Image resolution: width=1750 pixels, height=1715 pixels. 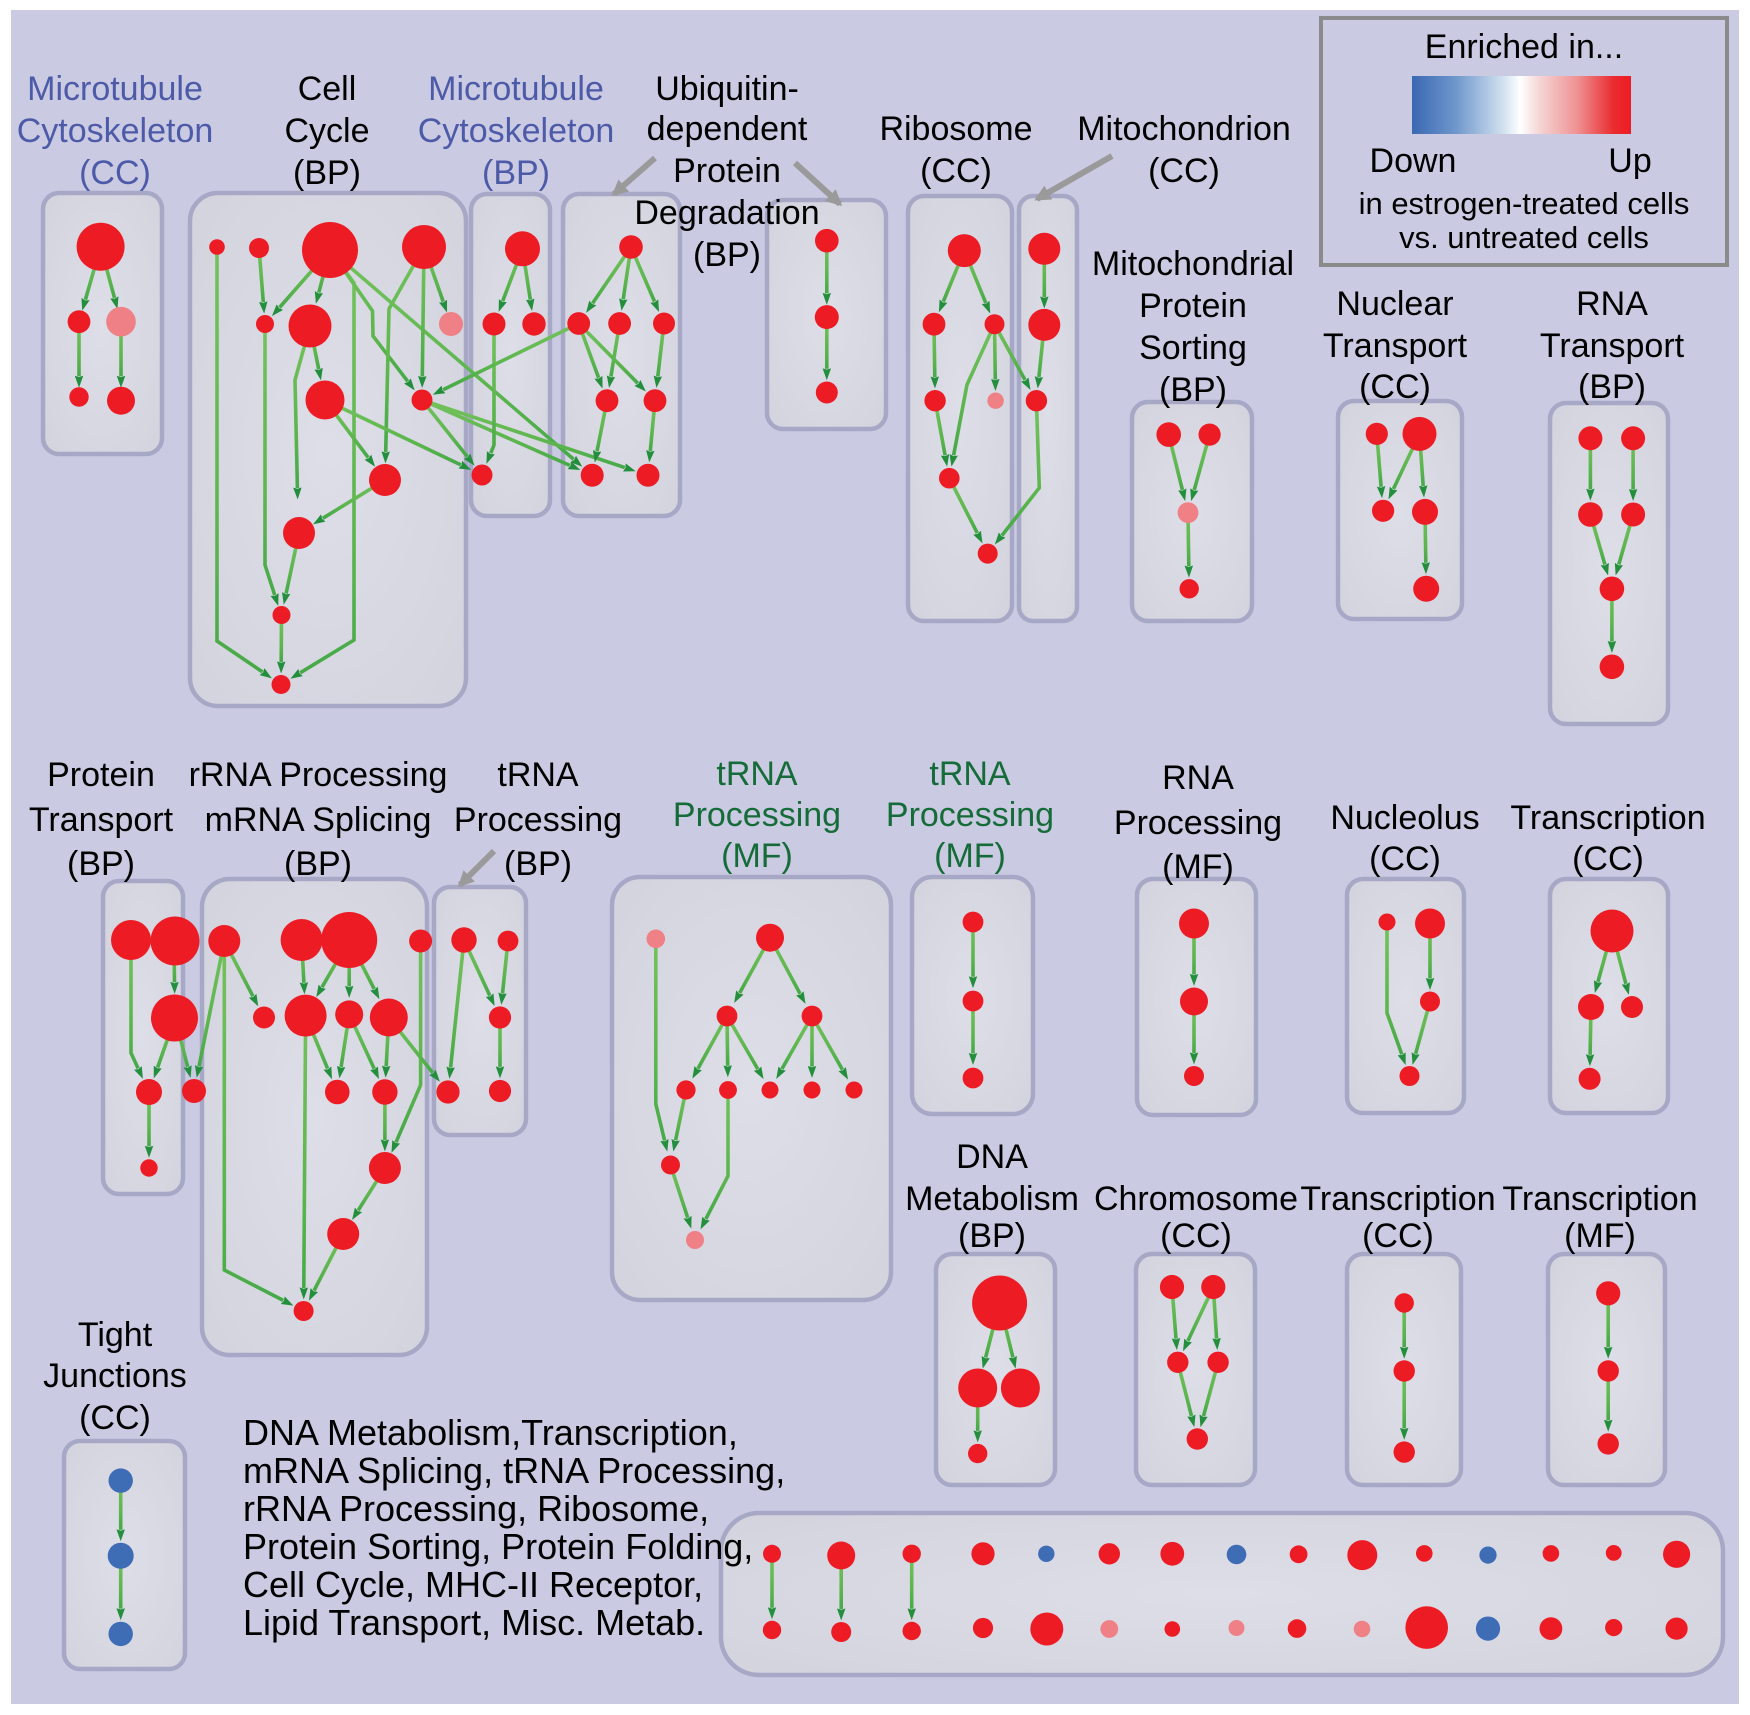 What do you see at coordinates (1524, 203) in the screenshot?
I see `svg-text: in estrogen-treated cells` at bounding box center [1524, 203].